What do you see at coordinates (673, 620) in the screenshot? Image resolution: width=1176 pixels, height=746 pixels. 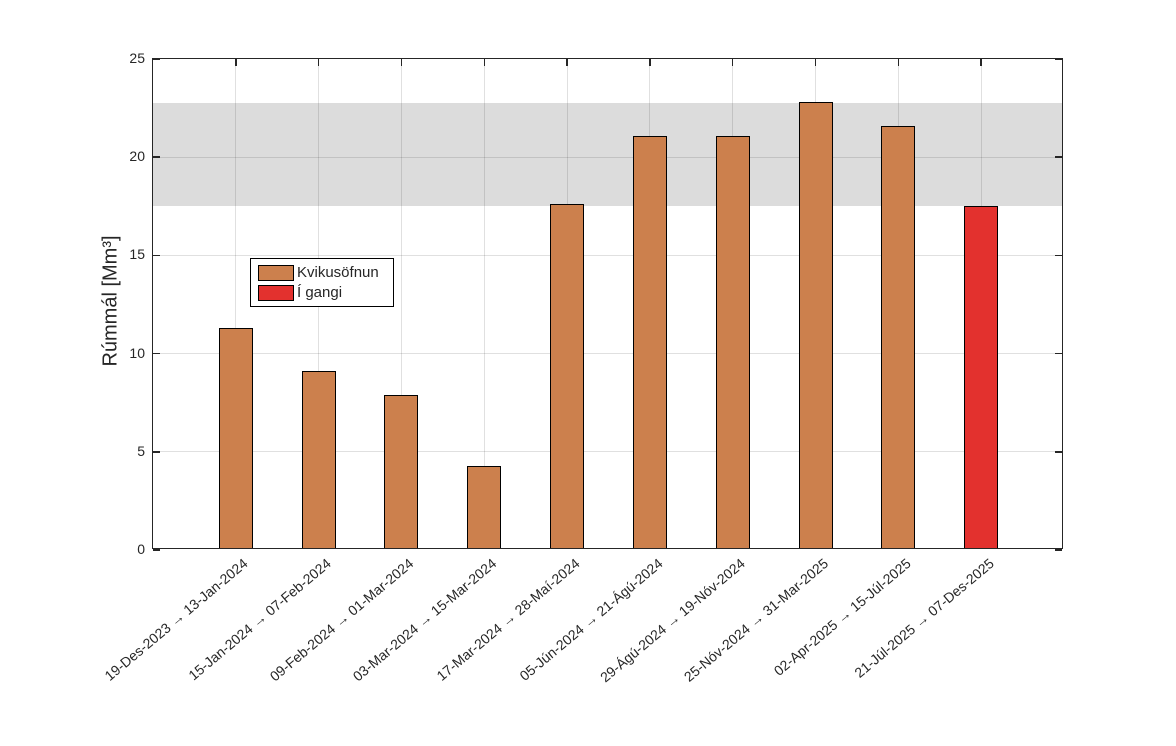 I see `x-tick-label: 29-Ágú-2024 → 19-Nóv-2024` at bounding box center [673, 620].